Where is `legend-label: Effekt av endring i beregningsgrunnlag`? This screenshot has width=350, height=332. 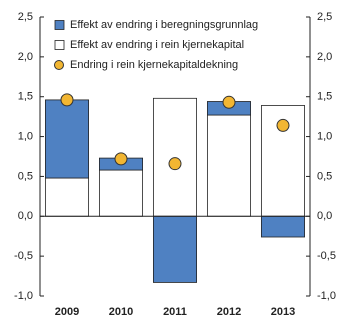 legend-label: Effekt av endring i beregningsgrunnlag is located at coordinates (164, 25).